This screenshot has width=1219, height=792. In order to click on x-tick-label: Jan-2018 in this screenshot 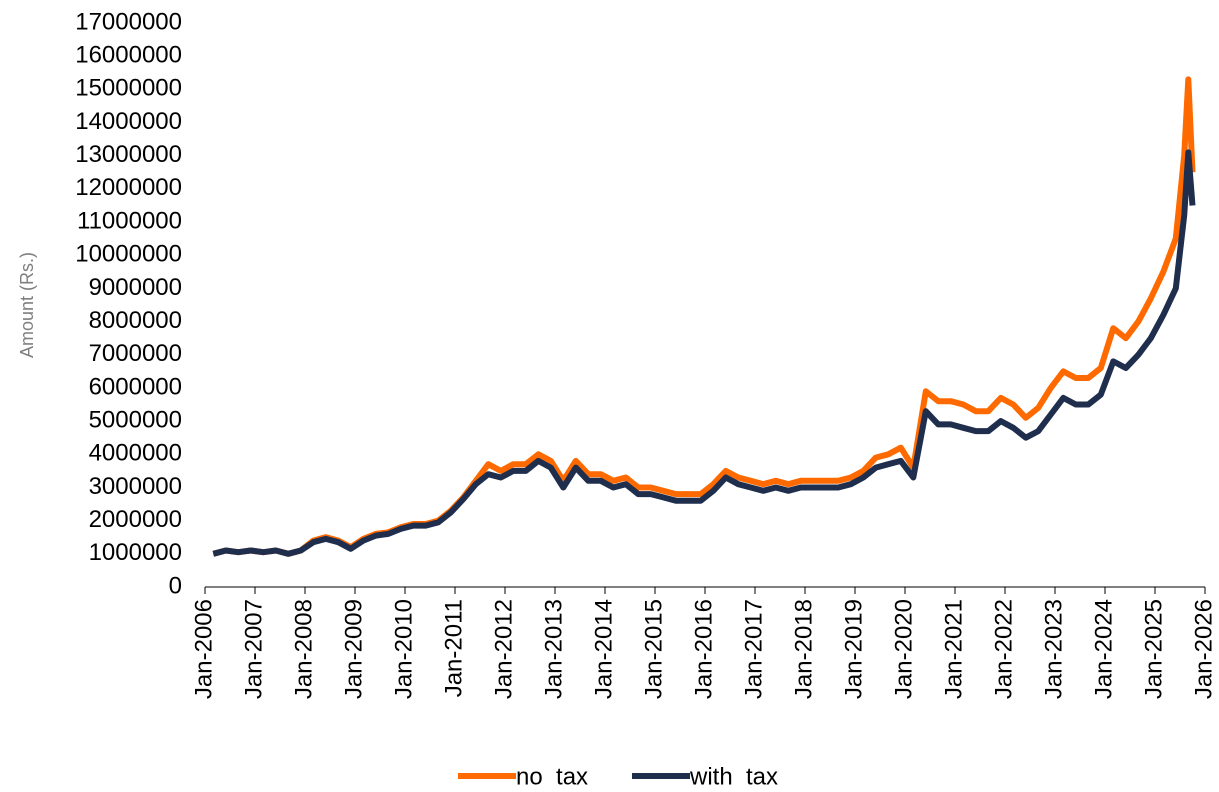, I will do `click(803, 649)`.